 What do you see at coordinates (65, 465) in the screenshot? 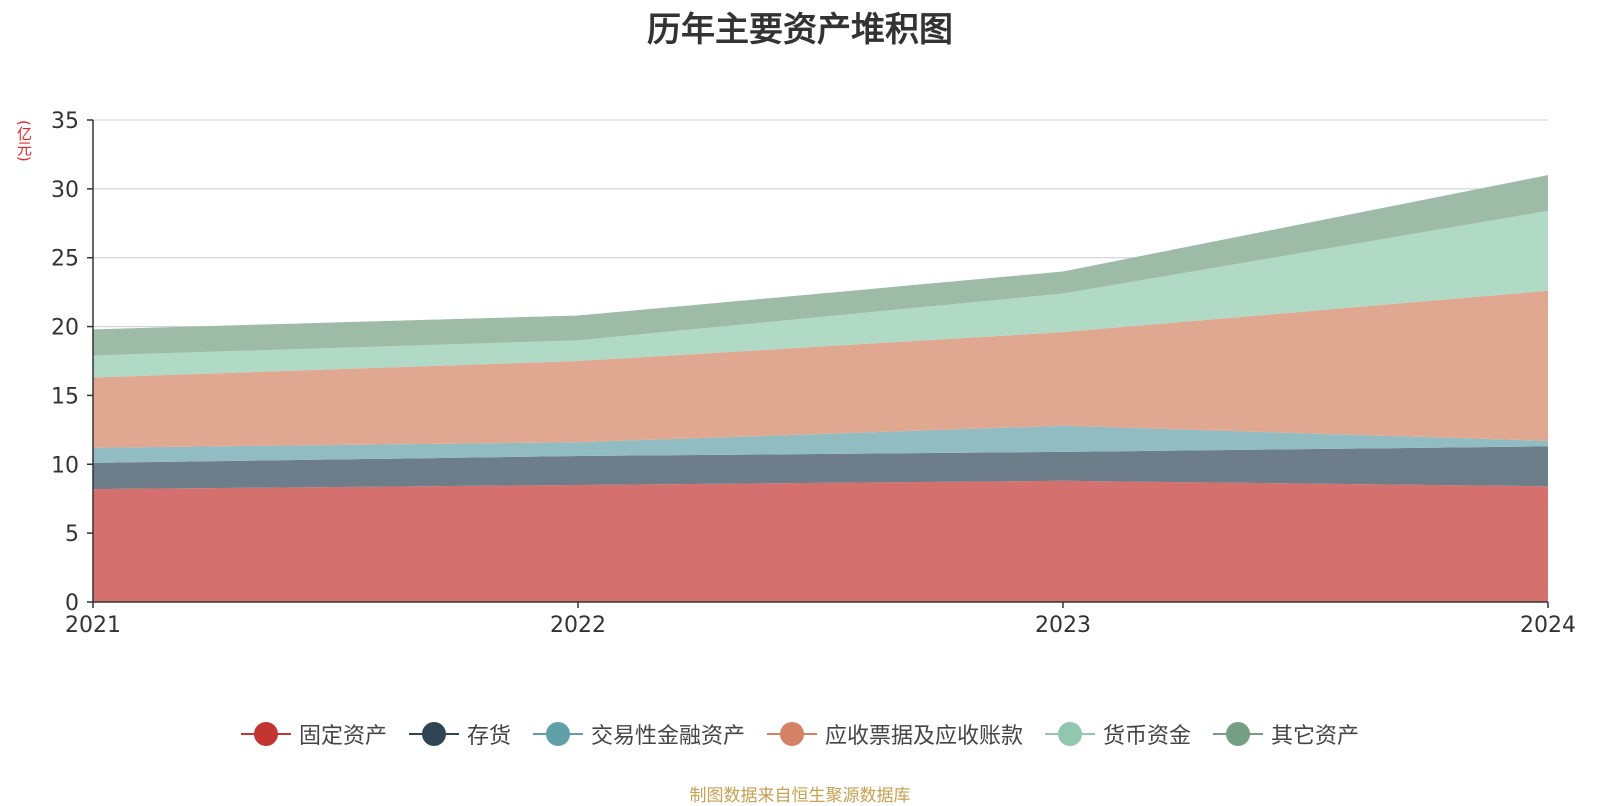
I see `y-tick-label: 10` at bounding box center [65, 465].